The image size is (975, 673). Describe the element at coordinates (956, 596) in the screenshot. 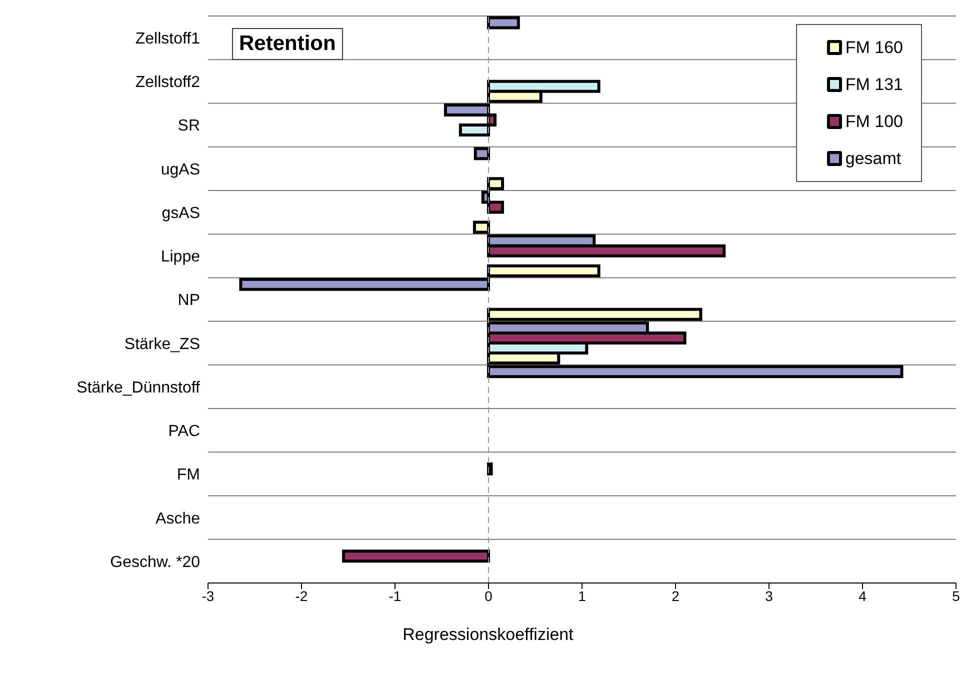

I see `x-tick-label: 5` at that location.